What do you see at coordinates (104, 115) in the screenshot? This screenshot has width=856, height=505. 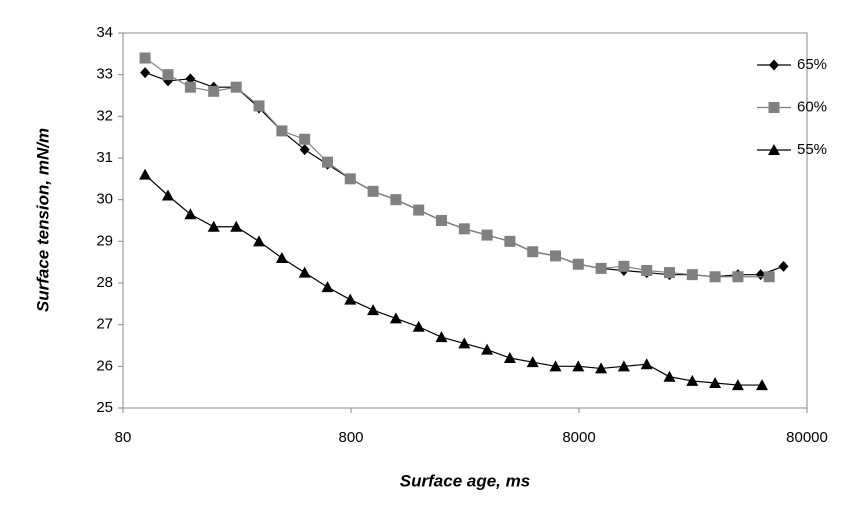 I see `y-tick-label: 32` at bounding box center [104, 115].